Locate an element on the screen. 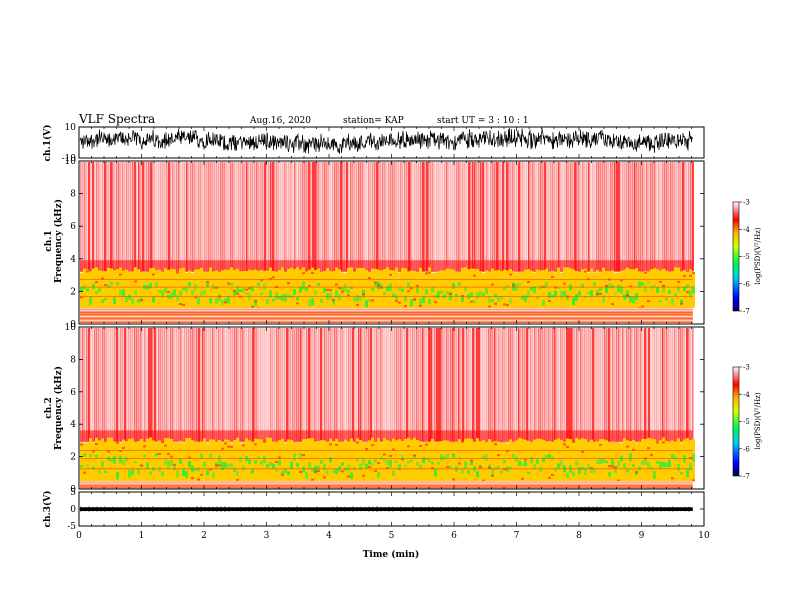 Image resolution: width=792 pixels, height=616 pixels. ch2-colorbar-label: -7 is located at coordinates (746, 477).